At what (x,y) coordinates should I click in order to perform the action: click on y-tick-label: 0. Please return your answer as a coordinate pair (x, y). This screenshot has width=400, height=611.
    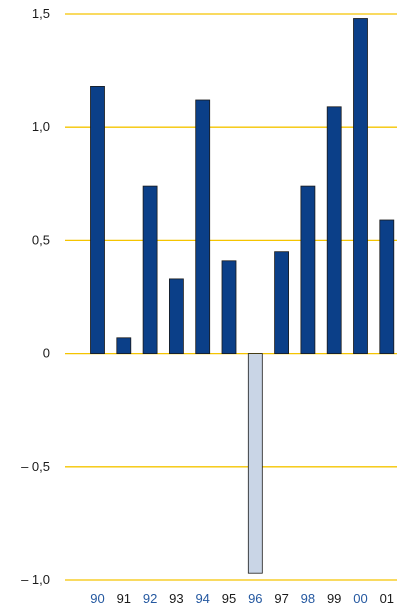
    Looking at the image, I should click on (46, 353).